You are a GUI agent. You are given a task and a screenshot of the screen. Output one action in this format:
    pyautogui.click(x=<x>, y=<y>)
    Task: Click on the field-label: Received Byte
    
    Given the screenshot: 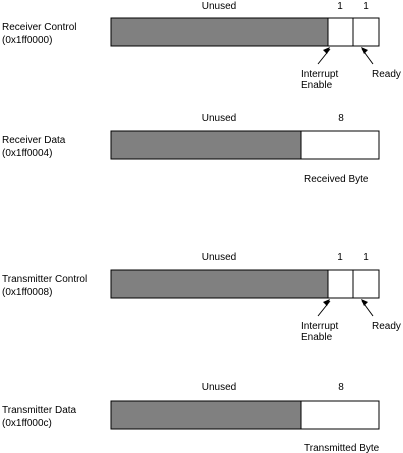 What is the action you would take?
    pyautogui.click(x=336, y=179)
    